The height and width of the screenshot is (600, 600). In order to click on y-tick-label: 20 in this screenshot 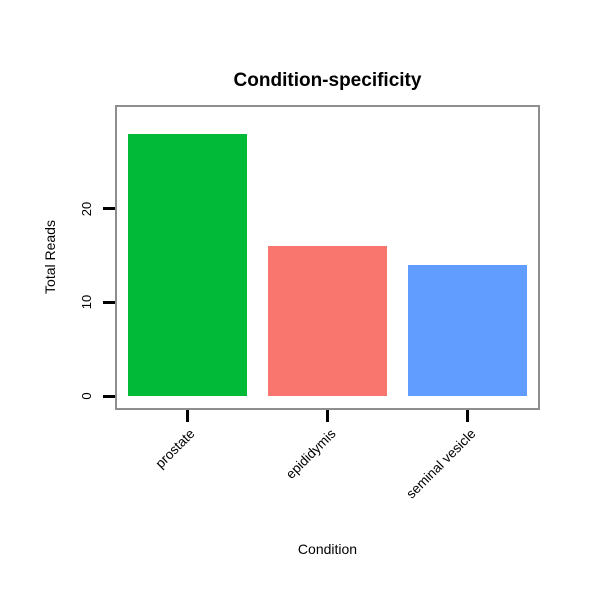, I will do `click(86, 208)`.